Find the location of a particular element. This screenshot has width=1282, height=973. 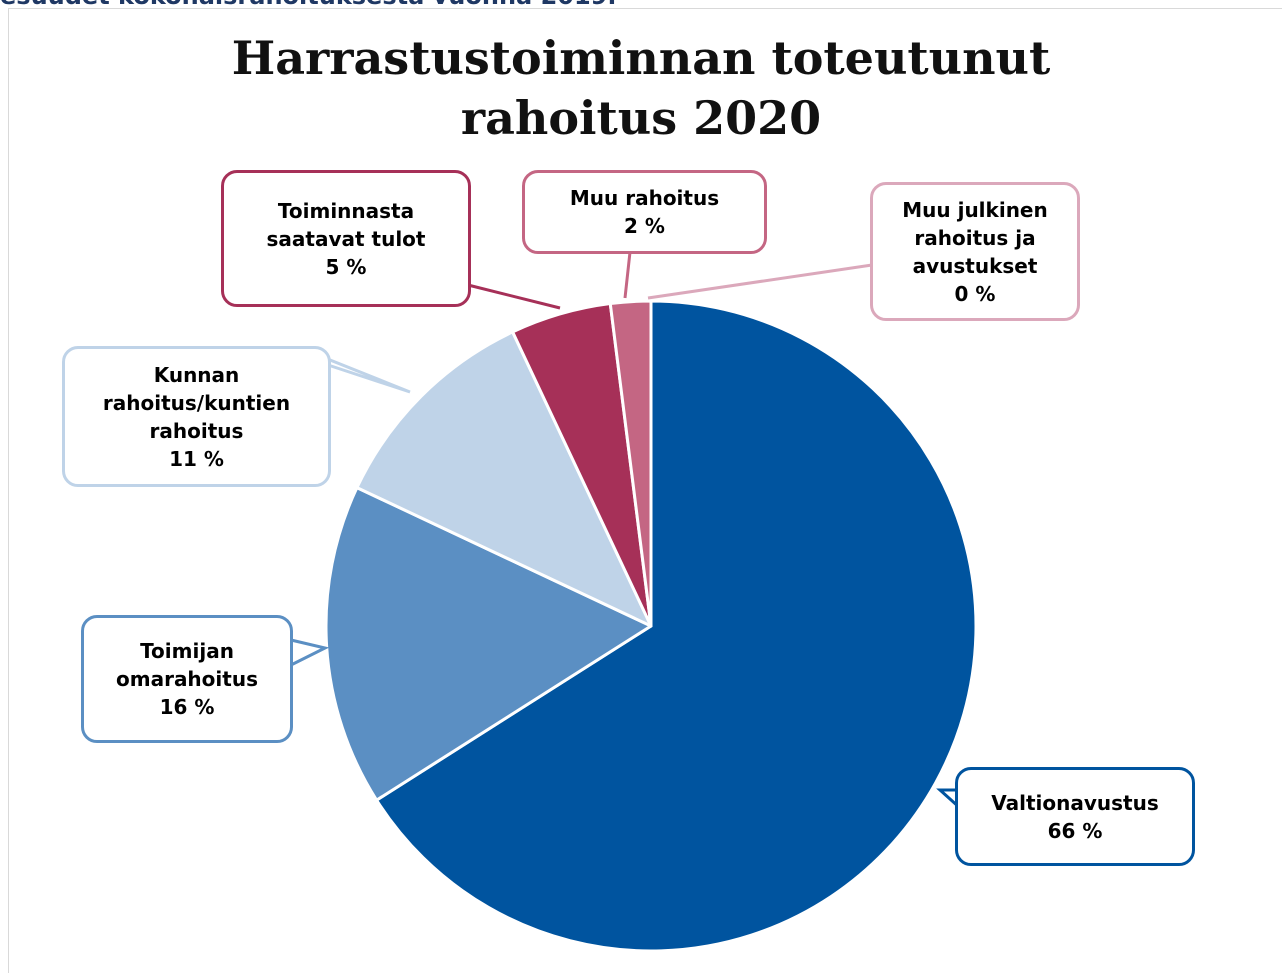

value-label: 11 % is located at coordinates (196, 458).